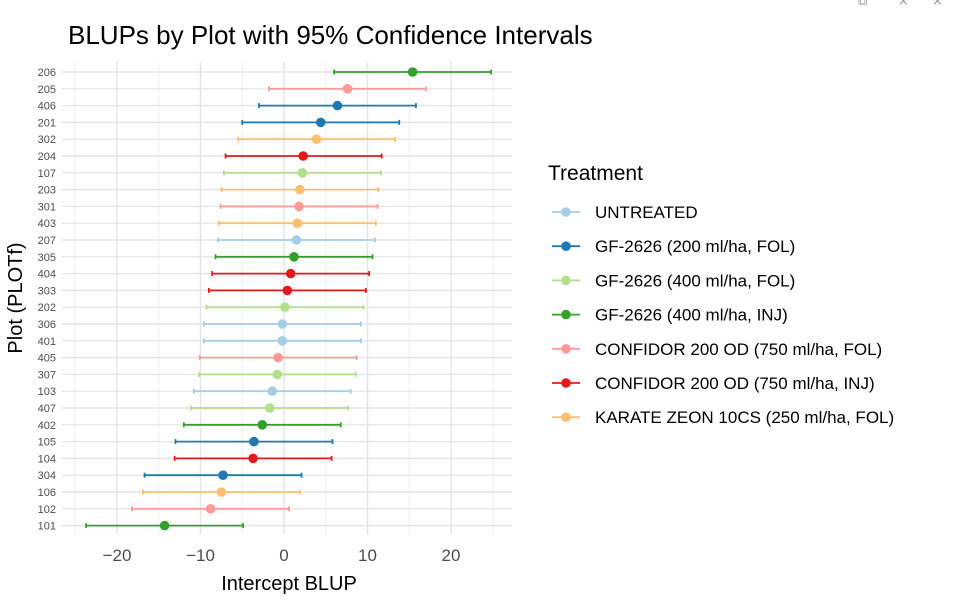 The width and height of the screenshot is (958, 600). What do you see at coordinates (47, 241) in the screenshot?
I see `y-tick-label: 207` at bounding box center [47, 241].